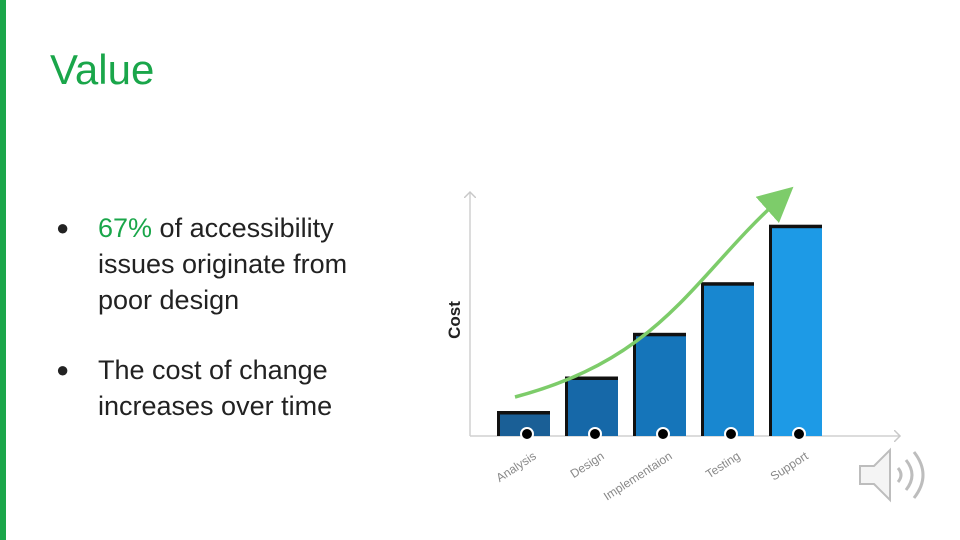  What do you see at coordinates (516, 467) in the screenshot?
I see `tick-label-analysis: Analysis` at bounding box center [516, 467].